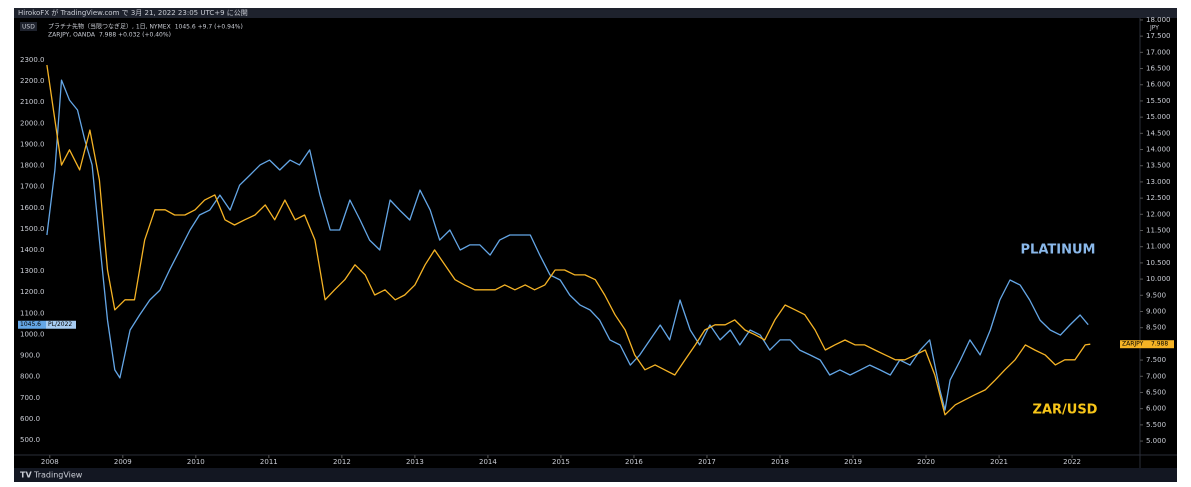 The width and height of the screenshot is (1191, 487). What do you see at coordinates (1158, 150) in the screenshot?
I see `y2-tick-label: 14.000` at bounding box center [1158, 150].